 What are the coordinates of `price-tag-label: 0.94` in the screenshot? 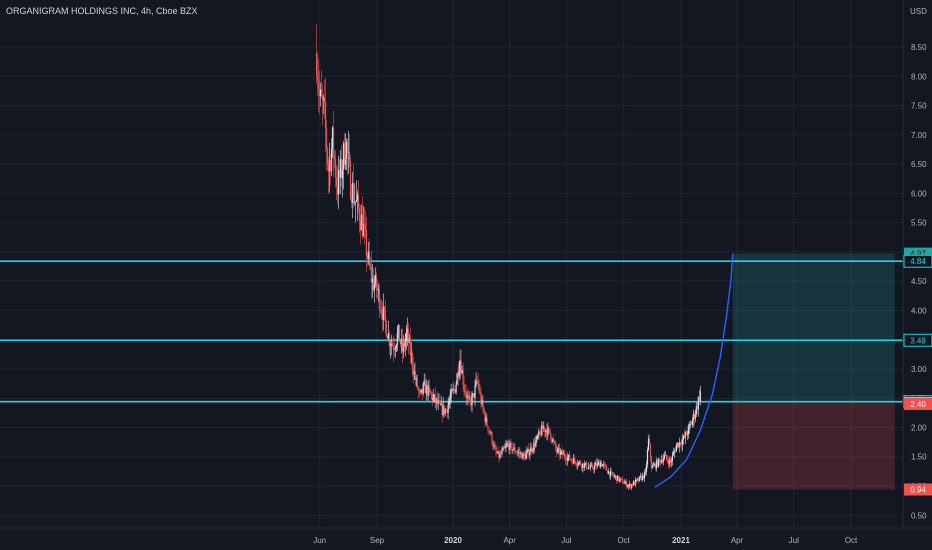 It's located at (918, 490).